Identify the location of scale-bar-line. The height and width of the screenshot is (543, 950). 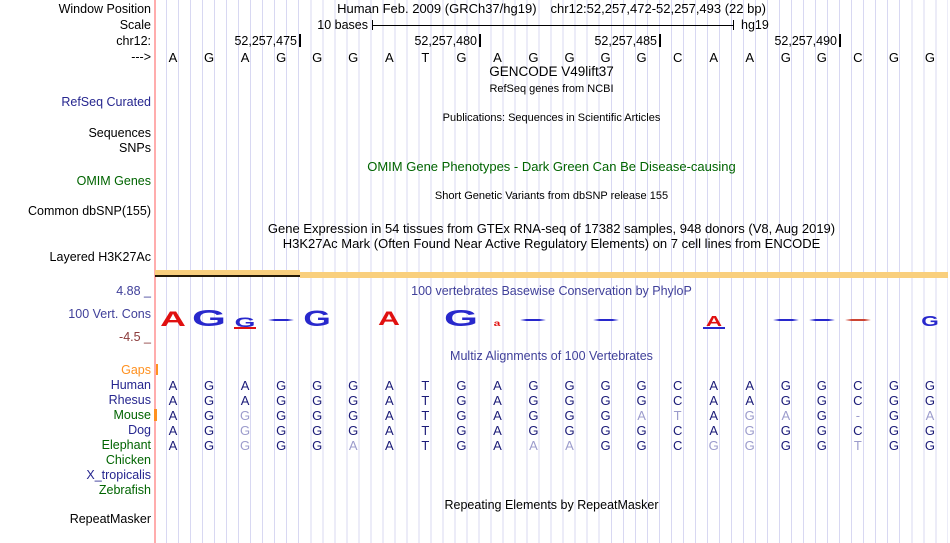
(553, 25).